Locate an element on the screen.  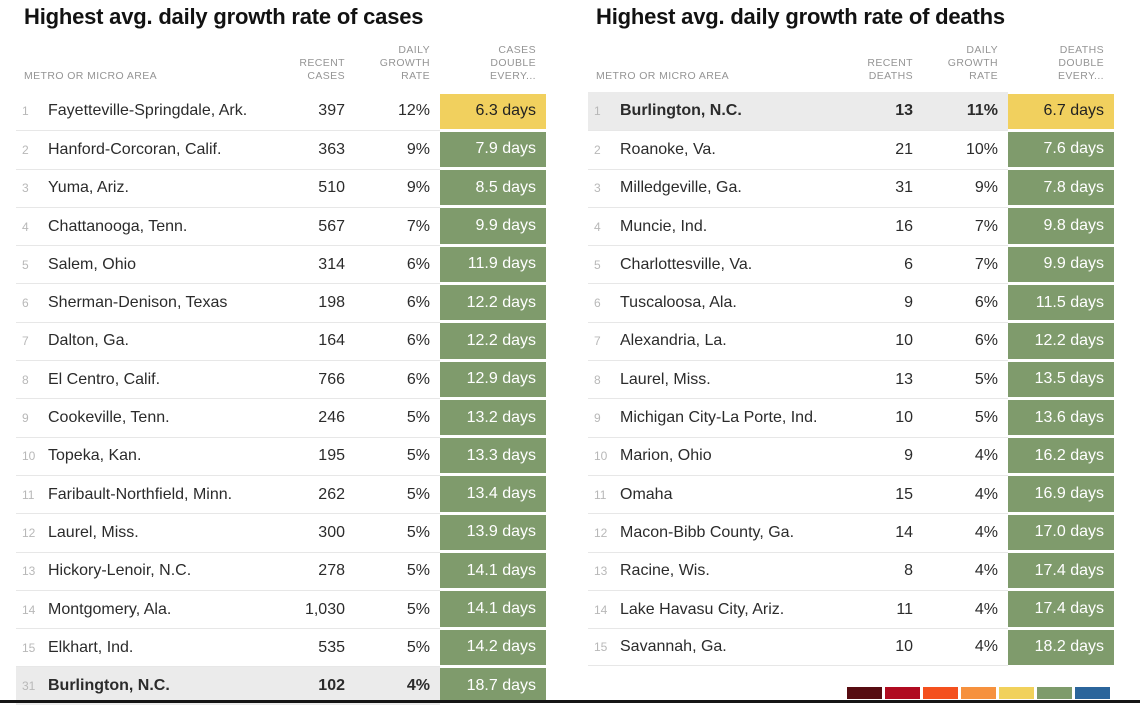
row-rank: 6 is located at coordinates (25, 303).